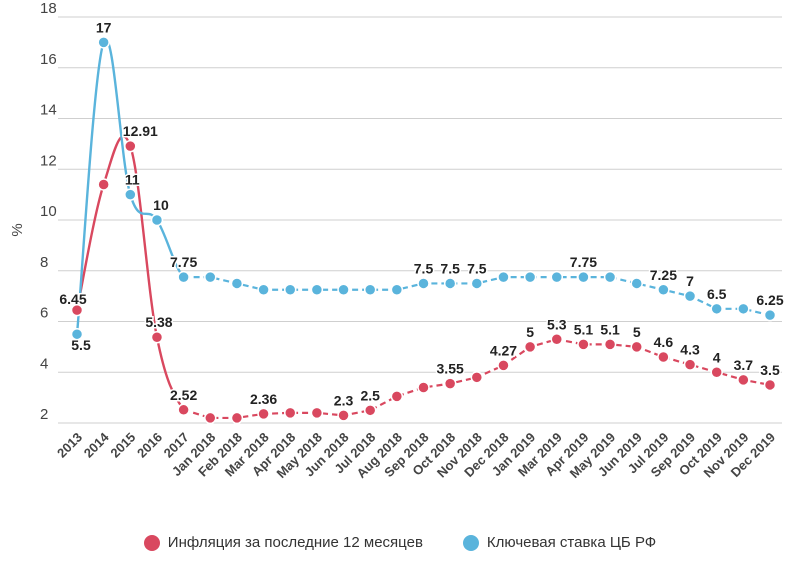 This screenshot has height=569, width=800. Describe the element at coordinates (183, 395) in the screenshot. I see `series-0-label-4: 2.52` at that location.